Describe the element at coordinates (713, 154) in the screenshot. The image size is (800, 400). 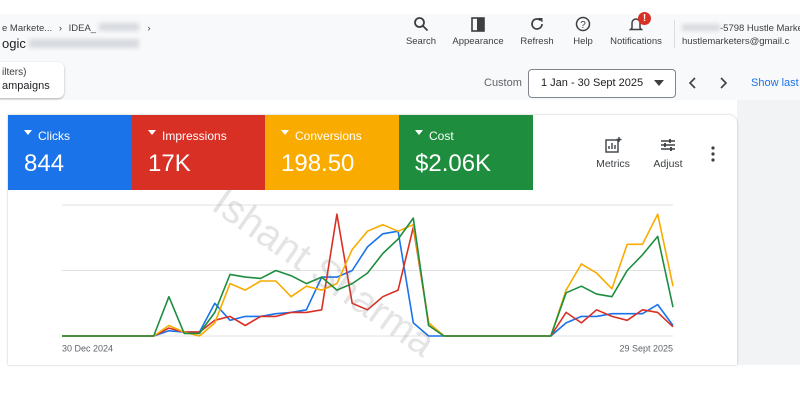
I see `more-menu` at that location.